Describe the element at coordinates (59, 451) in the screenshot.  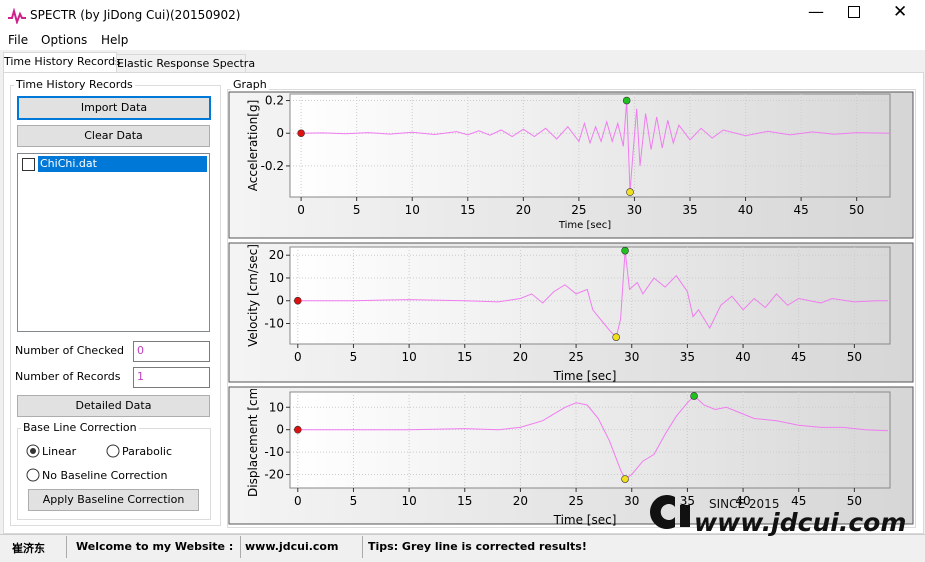
I see `radio-label: Linear` at that location.